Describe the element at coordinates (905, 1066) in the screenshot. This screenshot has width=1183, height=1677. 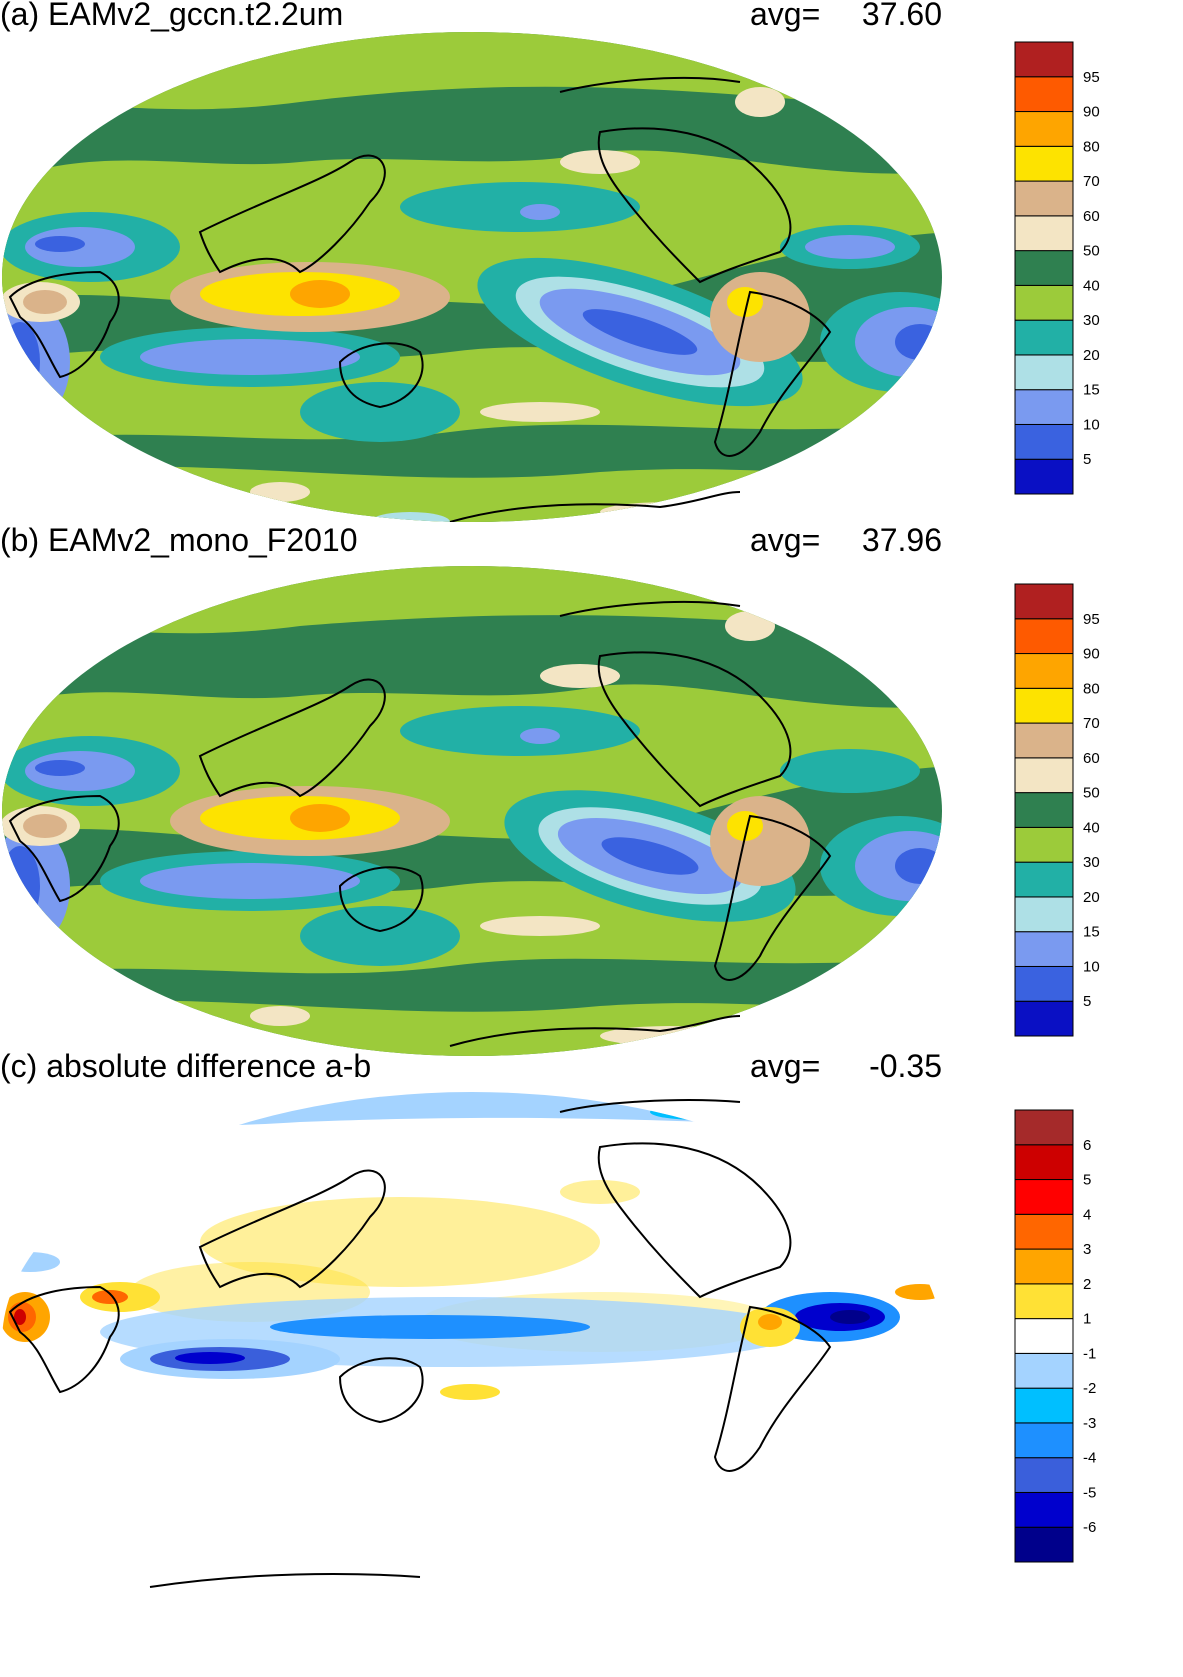
I see `panel-c-avg-value: -0.35` at that location.